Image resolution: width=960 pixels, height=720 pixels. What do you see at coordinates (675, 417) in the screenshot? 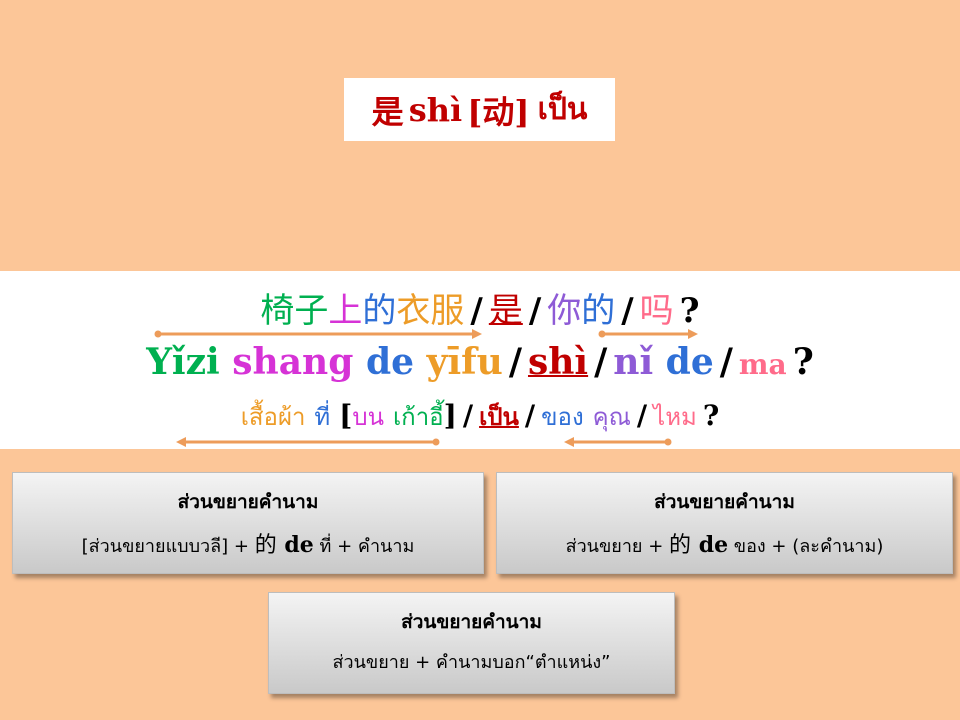
I see `thai-12: ไหม` at bounding box center [675, 417].